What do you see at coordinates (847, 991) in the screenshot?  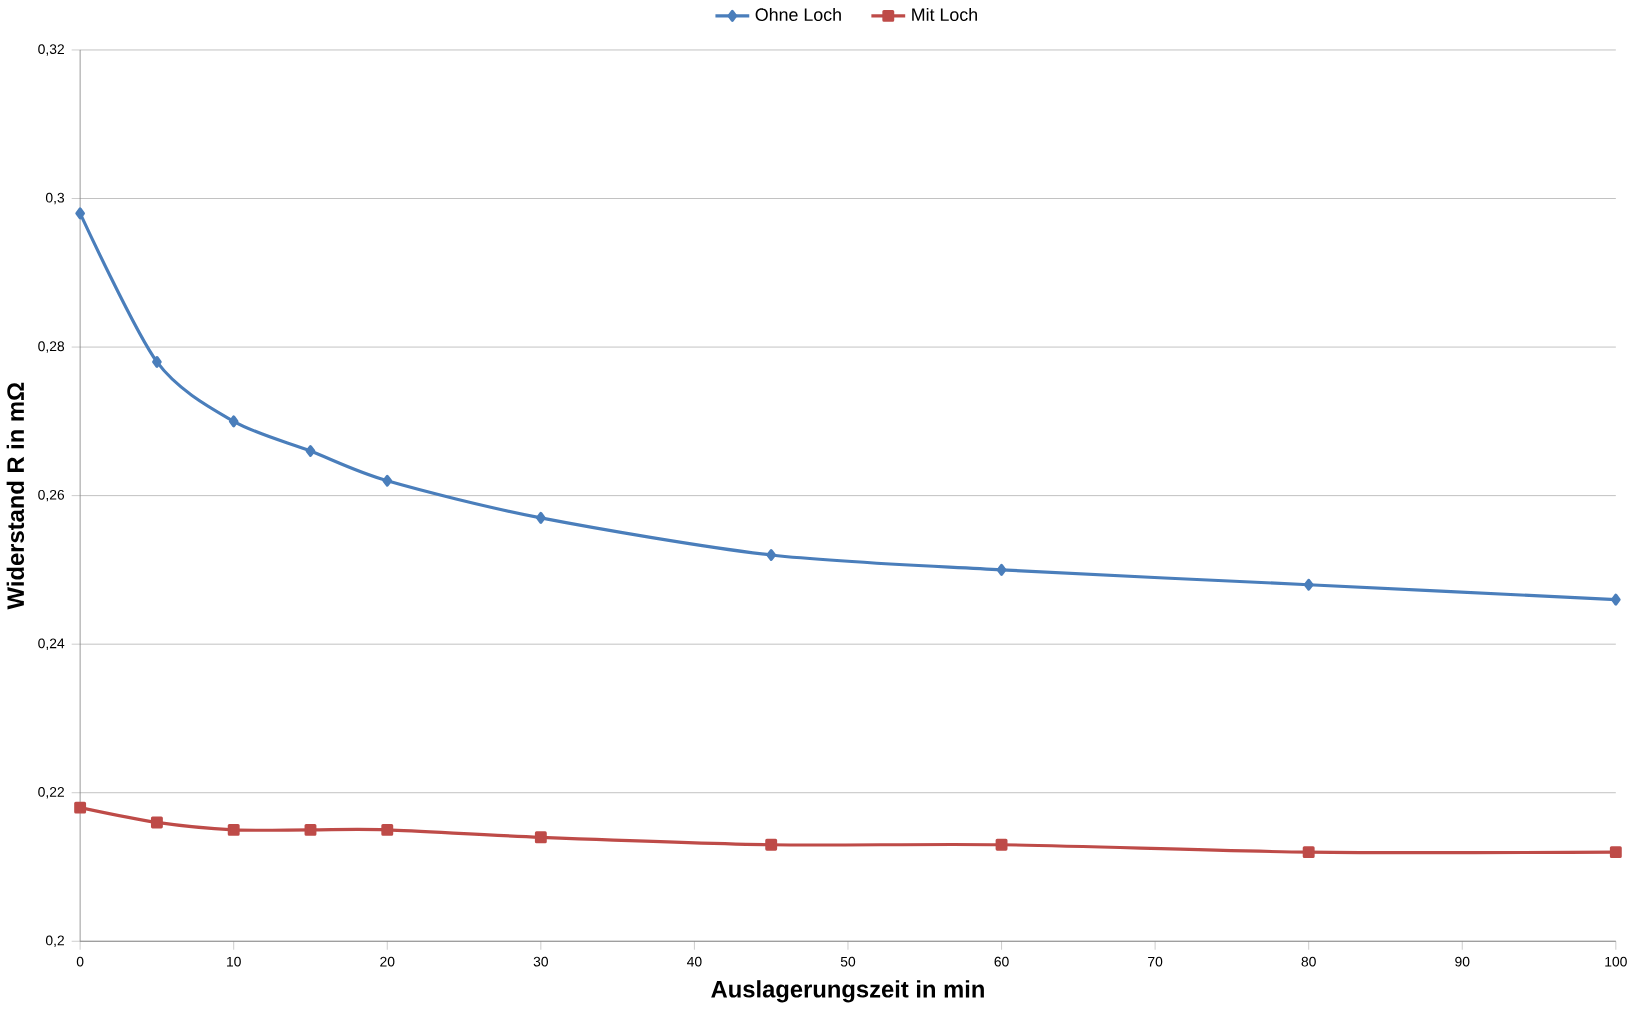 I see `x-axis-title: Auslagerungszeit in min` at bounding box center [847, 991].